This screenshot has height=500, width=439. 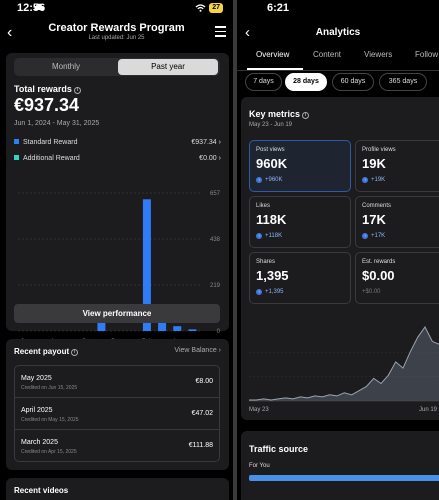 I want to click on tab-followers: Follow, so click(x=427, y=54).